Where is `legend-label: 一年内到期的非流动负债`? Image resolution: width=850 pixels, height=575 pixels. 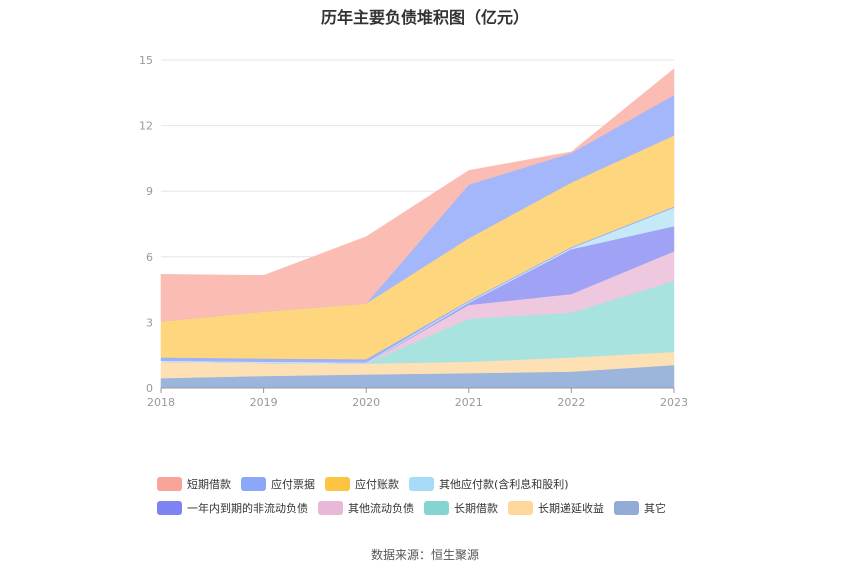 legend-label: 一年内到期的非流动负债 is located at coordinates (247, 508).